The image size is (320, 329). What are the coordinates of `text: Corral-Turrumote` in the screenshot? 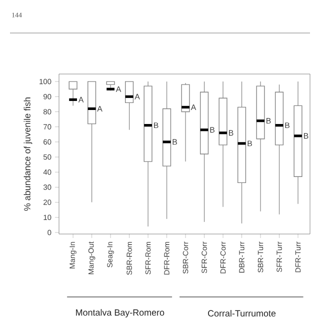 It's located at (242, 313).